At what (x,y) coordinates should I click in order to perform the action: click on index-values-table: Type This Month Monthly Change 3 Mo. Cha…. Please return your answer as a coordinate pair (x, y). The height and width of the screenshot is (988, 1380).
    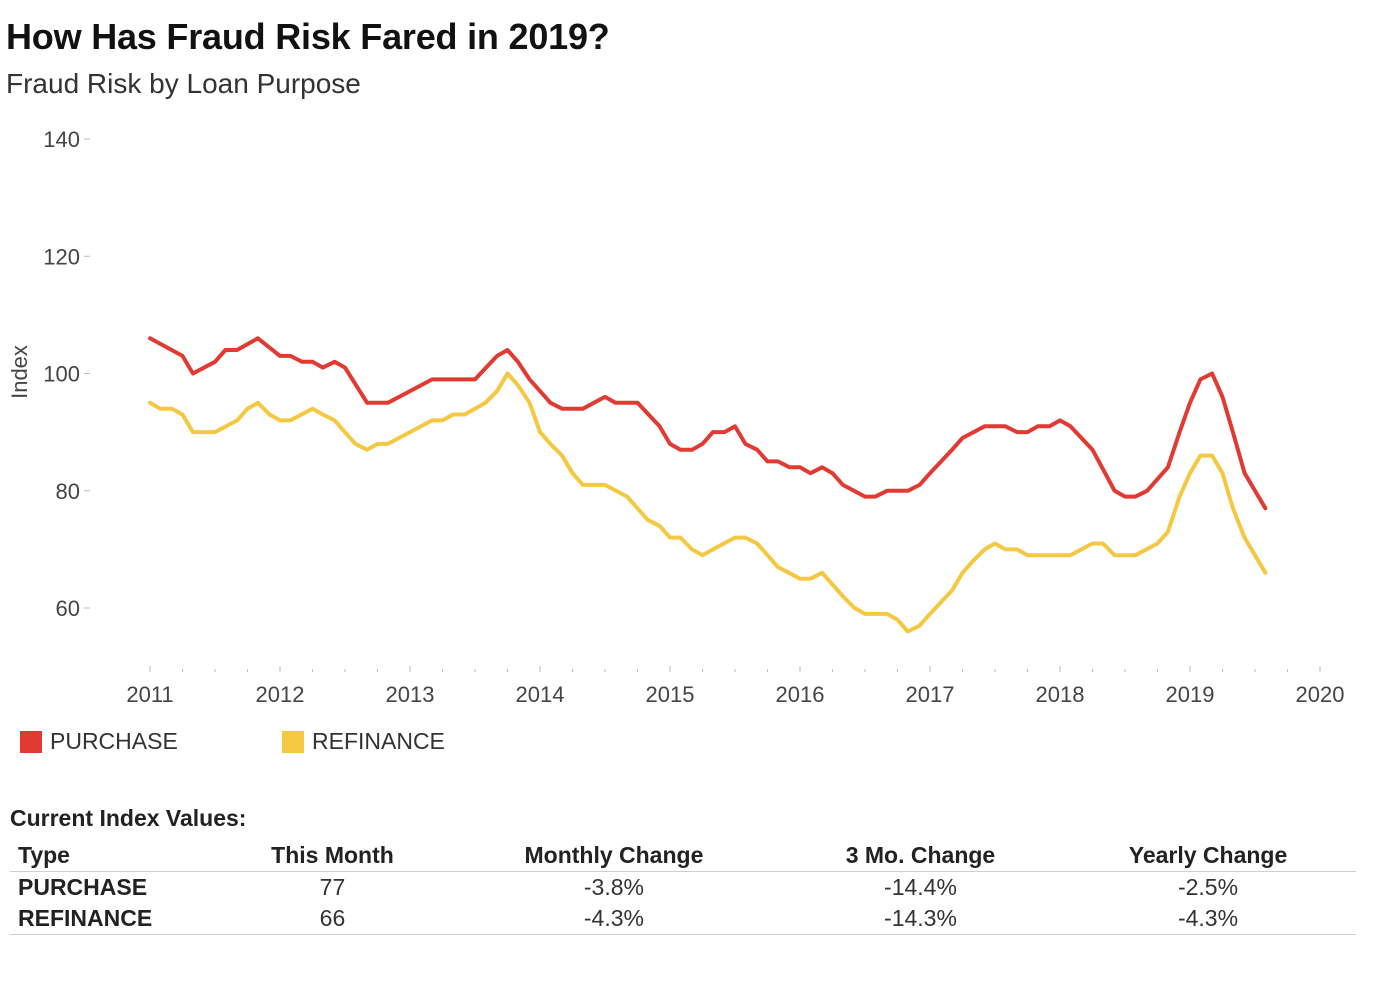
    Looking at the image, I should click on (683, 887).